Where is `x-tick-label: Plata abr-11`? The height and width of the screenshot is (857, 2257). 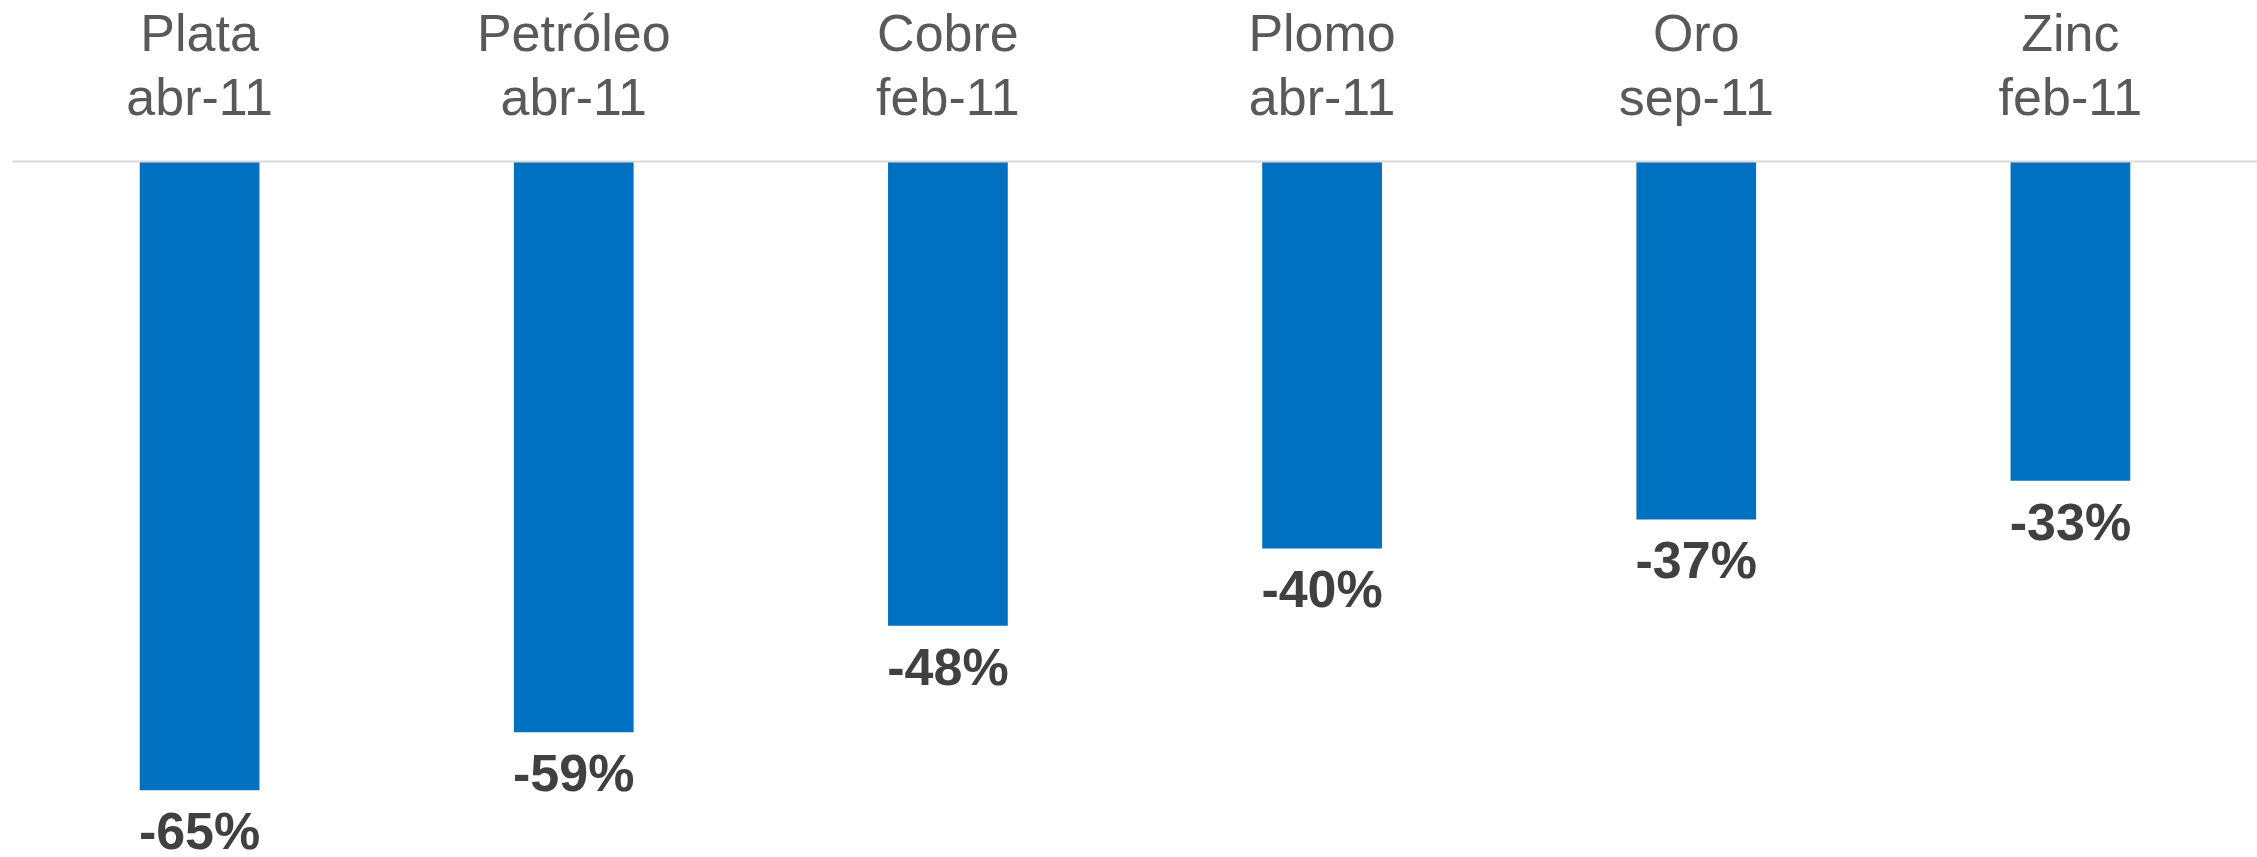
x-tick-label: Plata abr-11 is located at coordinates (199, 64).